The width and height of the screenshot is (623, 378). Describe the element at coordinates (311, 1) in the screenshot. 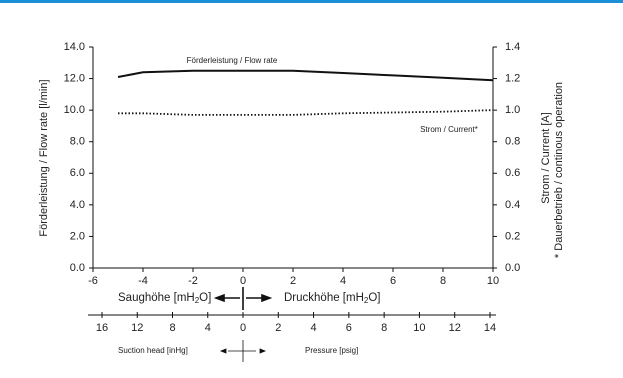

I see `top-bar` at that location.